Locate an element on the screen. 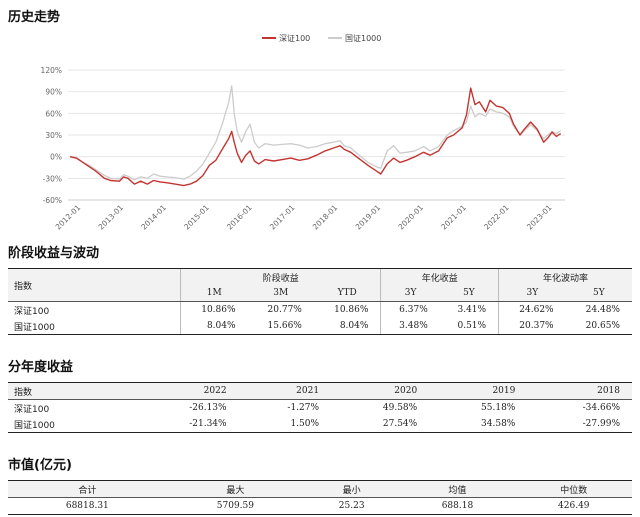 Image resolution: width=640 pixels, height=517 pixels. table-cell: 1.50% is located at coordinates (285, 424).